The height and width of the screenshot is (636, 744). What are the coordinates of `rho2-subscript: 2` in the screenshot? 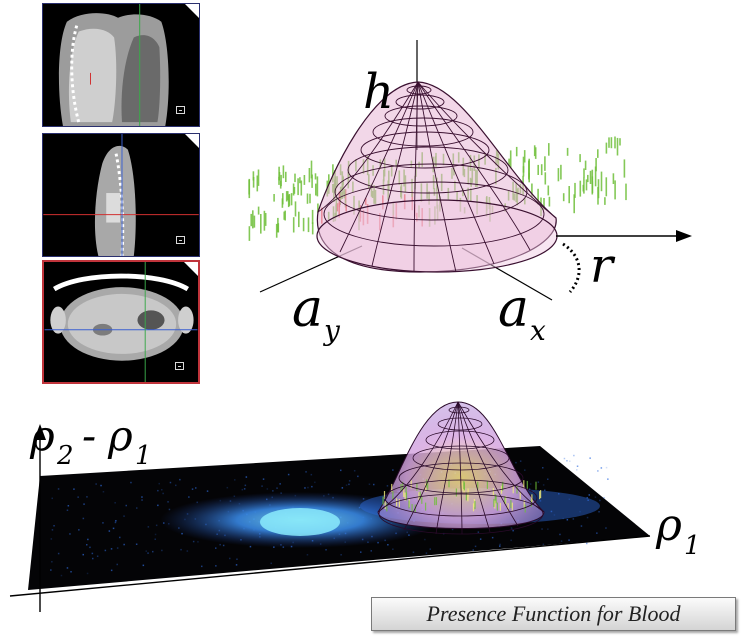 It's located at (65, 456).